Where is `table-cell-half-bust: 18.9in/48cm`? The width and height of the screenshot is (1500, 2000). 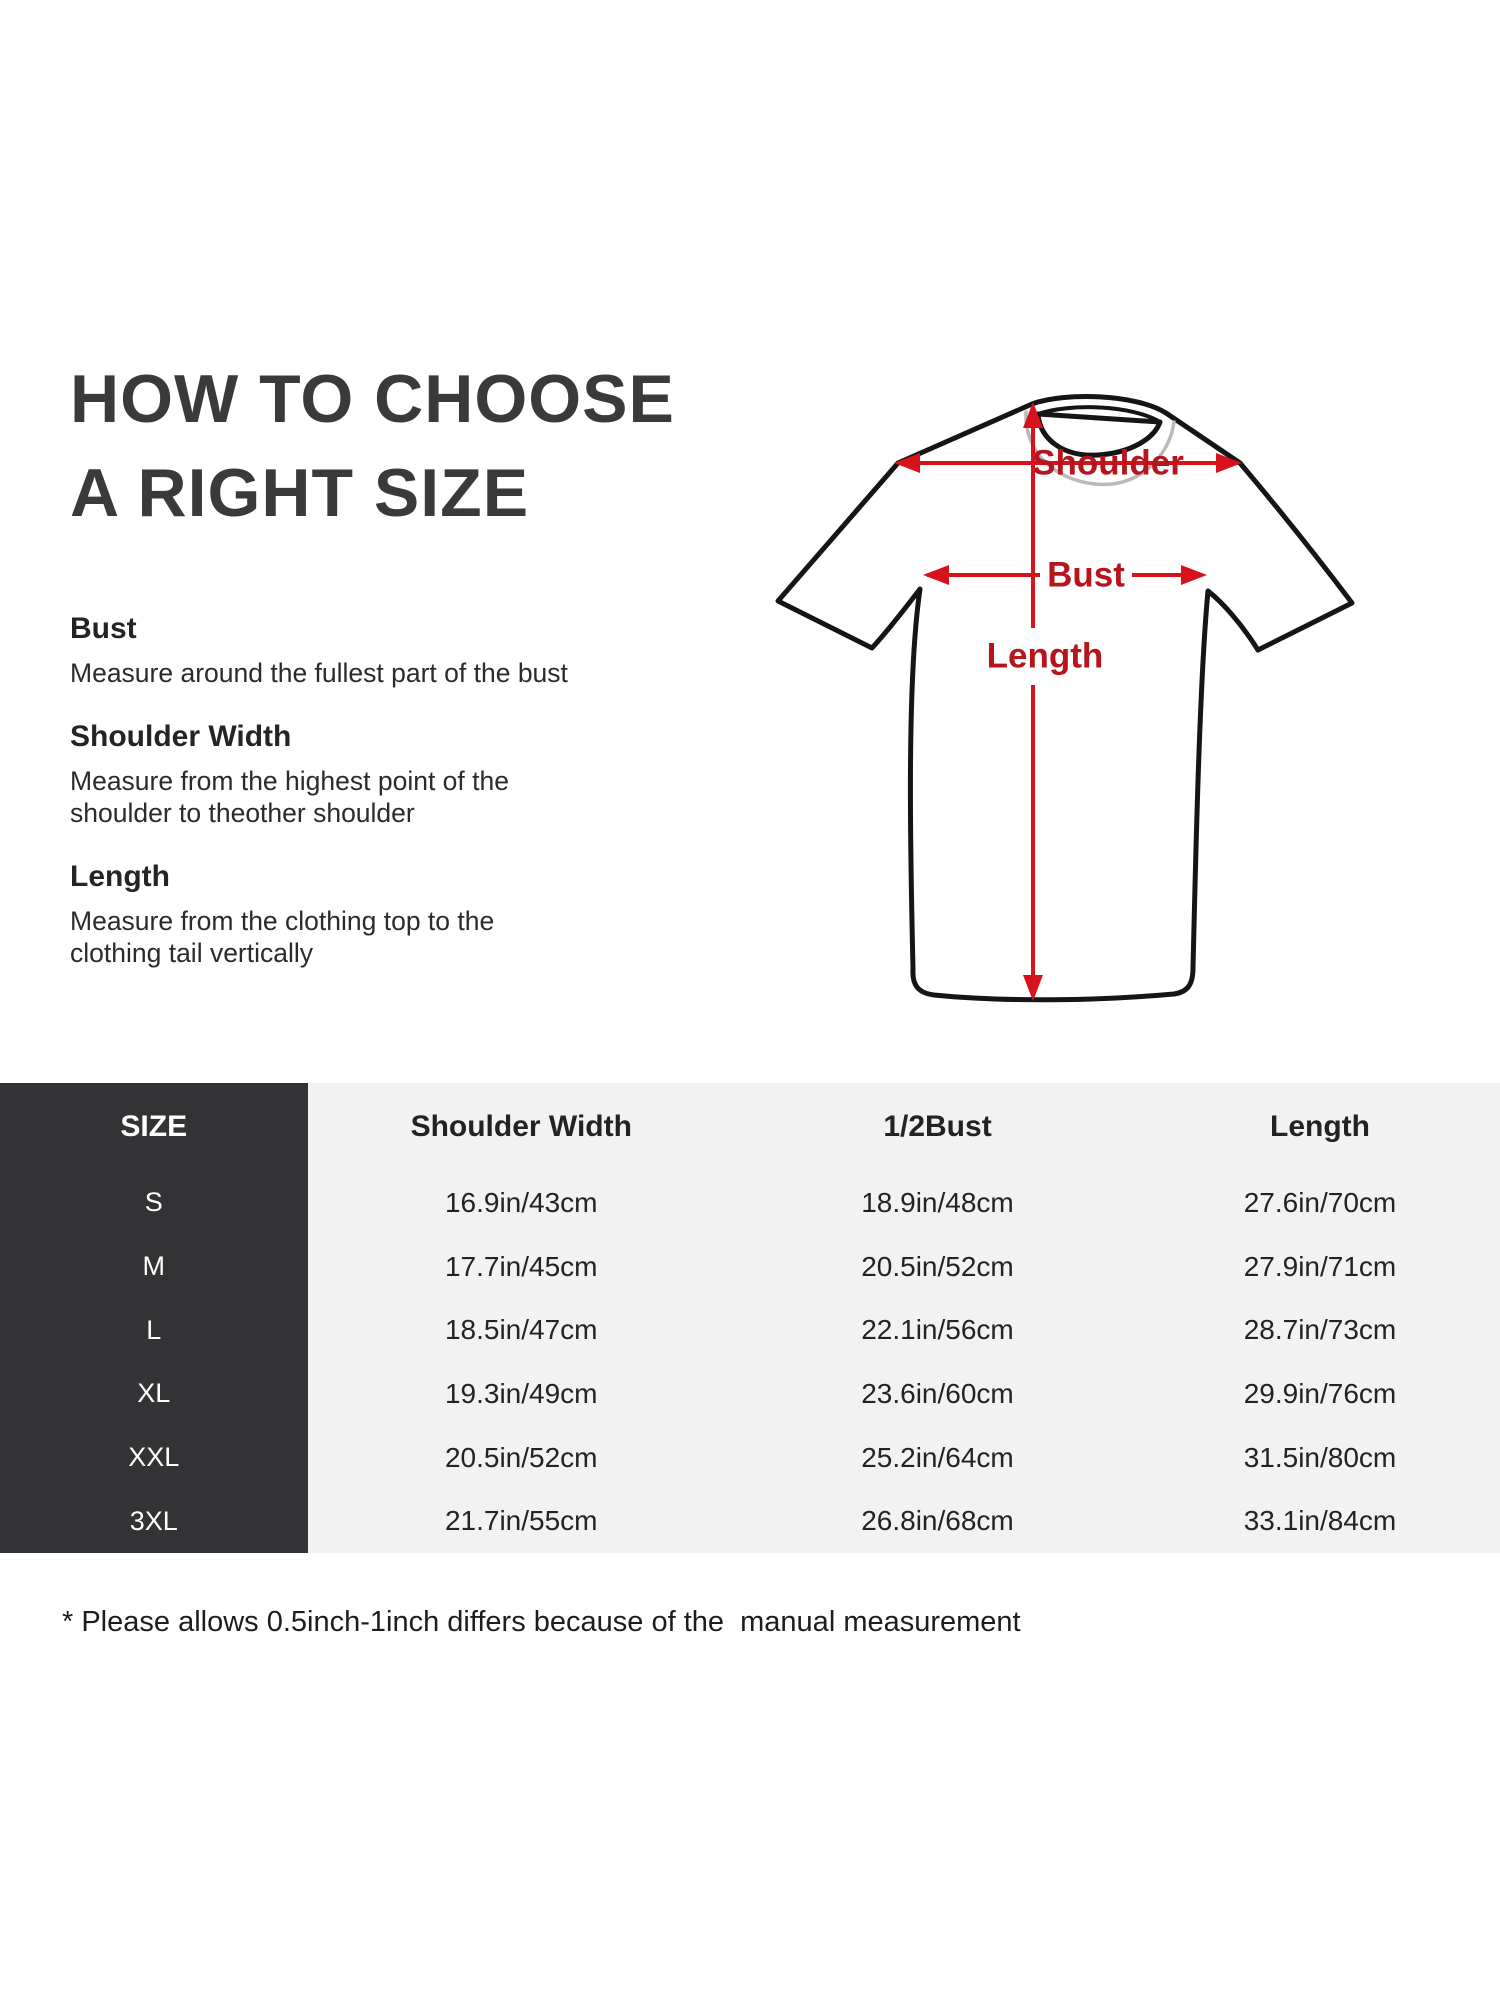 table-cell-half-bust: 18.9in/48cm is located at coordinates (937, 1202).